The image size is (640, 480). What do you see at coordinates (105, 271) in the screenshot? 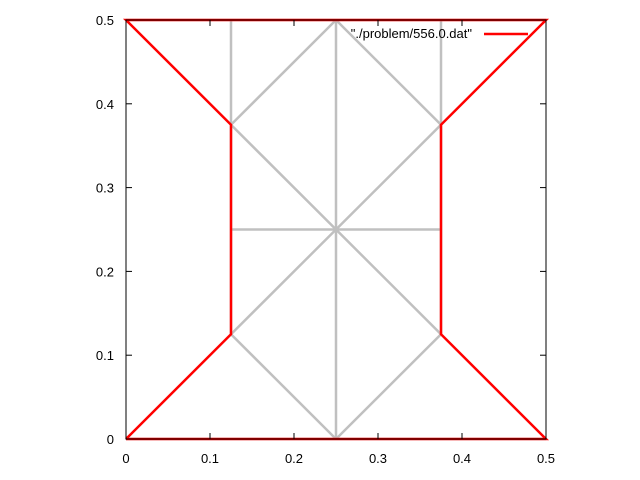
I see `y-tick-label: 0.2` at bounding box center [105, 271].